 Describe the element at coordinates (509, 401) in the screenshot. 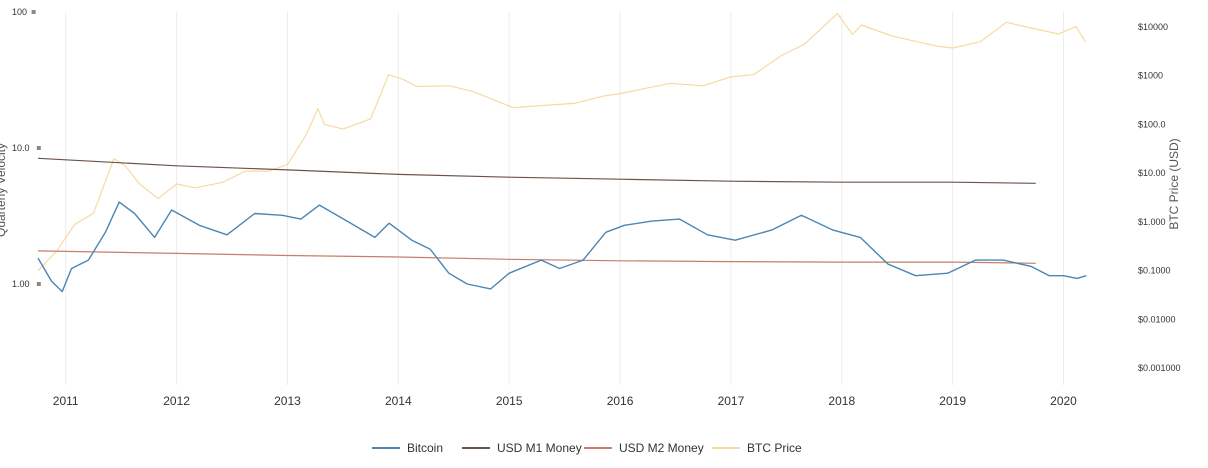

I see `x-tick-2015: 2015` at that location.